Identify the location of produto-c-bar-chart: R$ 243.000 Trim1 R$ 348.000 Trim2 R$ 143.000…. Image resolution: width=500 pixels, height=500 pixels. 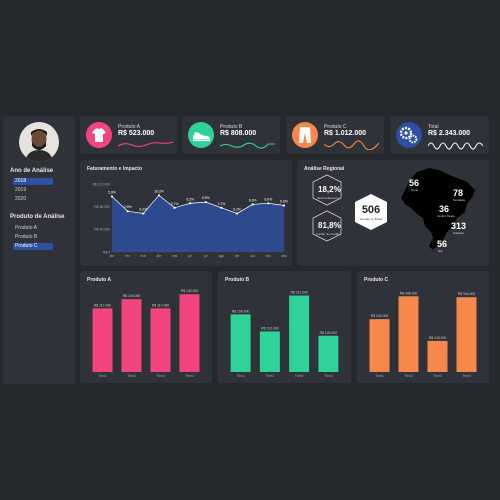
(423, 334).